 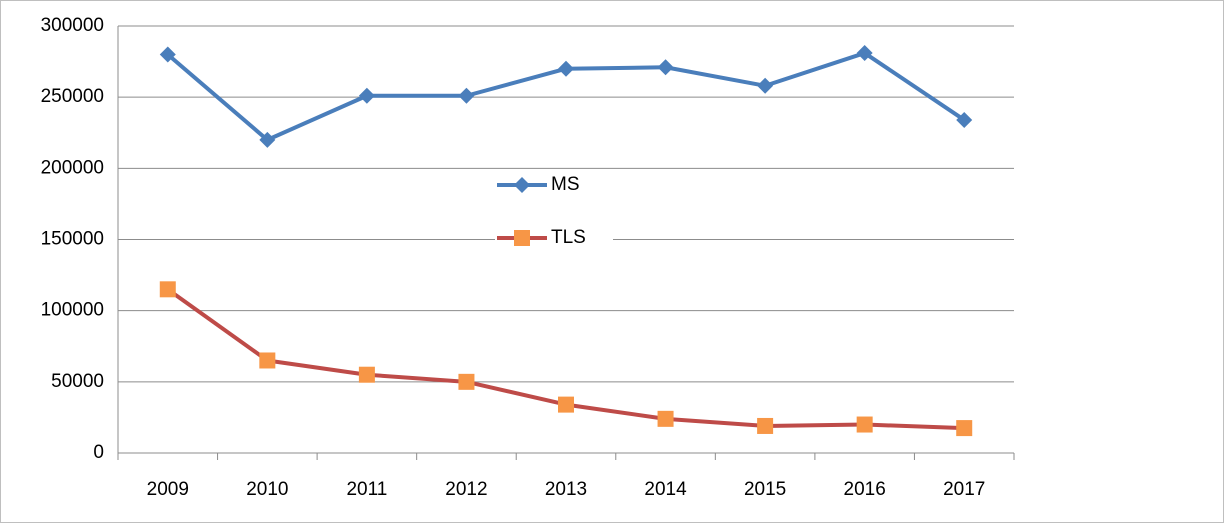 What do you see at coordinates (566, 489) in the screenshot?
I see `x-tick-label: 2013` at bounding box center [566, 489].